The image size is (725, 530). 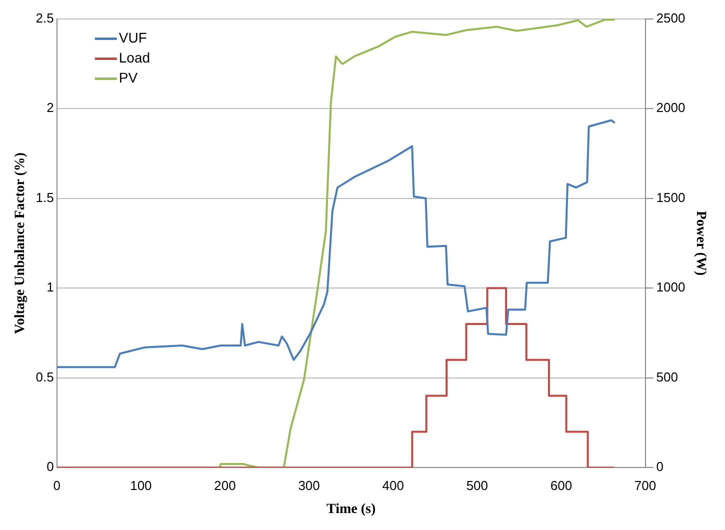 What do you see at coordinates (477, 485) in the screenshot?
I see `x-tick-label: 500` at bounding box center [477, 485].